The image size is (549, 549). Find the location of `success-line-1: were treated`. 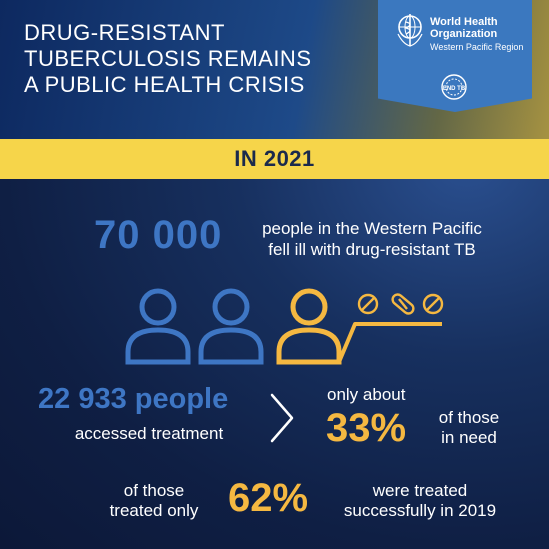

success-line-1: were treated is located at coordinates (420, 490).